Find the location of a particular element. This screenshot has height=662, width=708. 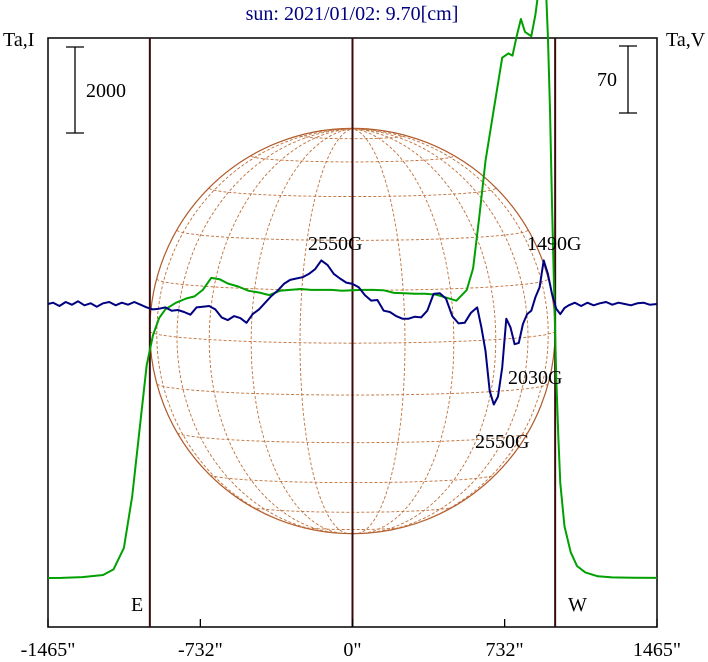

right-axis-label: Ta,V is located at coordinates (686, 40).